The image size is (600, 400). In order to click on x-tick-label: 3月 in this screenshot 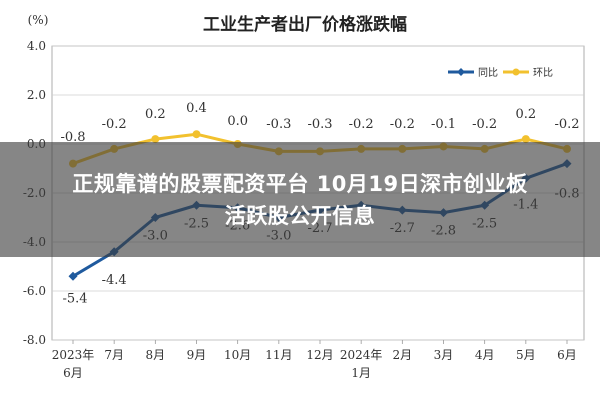, I will do `click(444, 355)`.